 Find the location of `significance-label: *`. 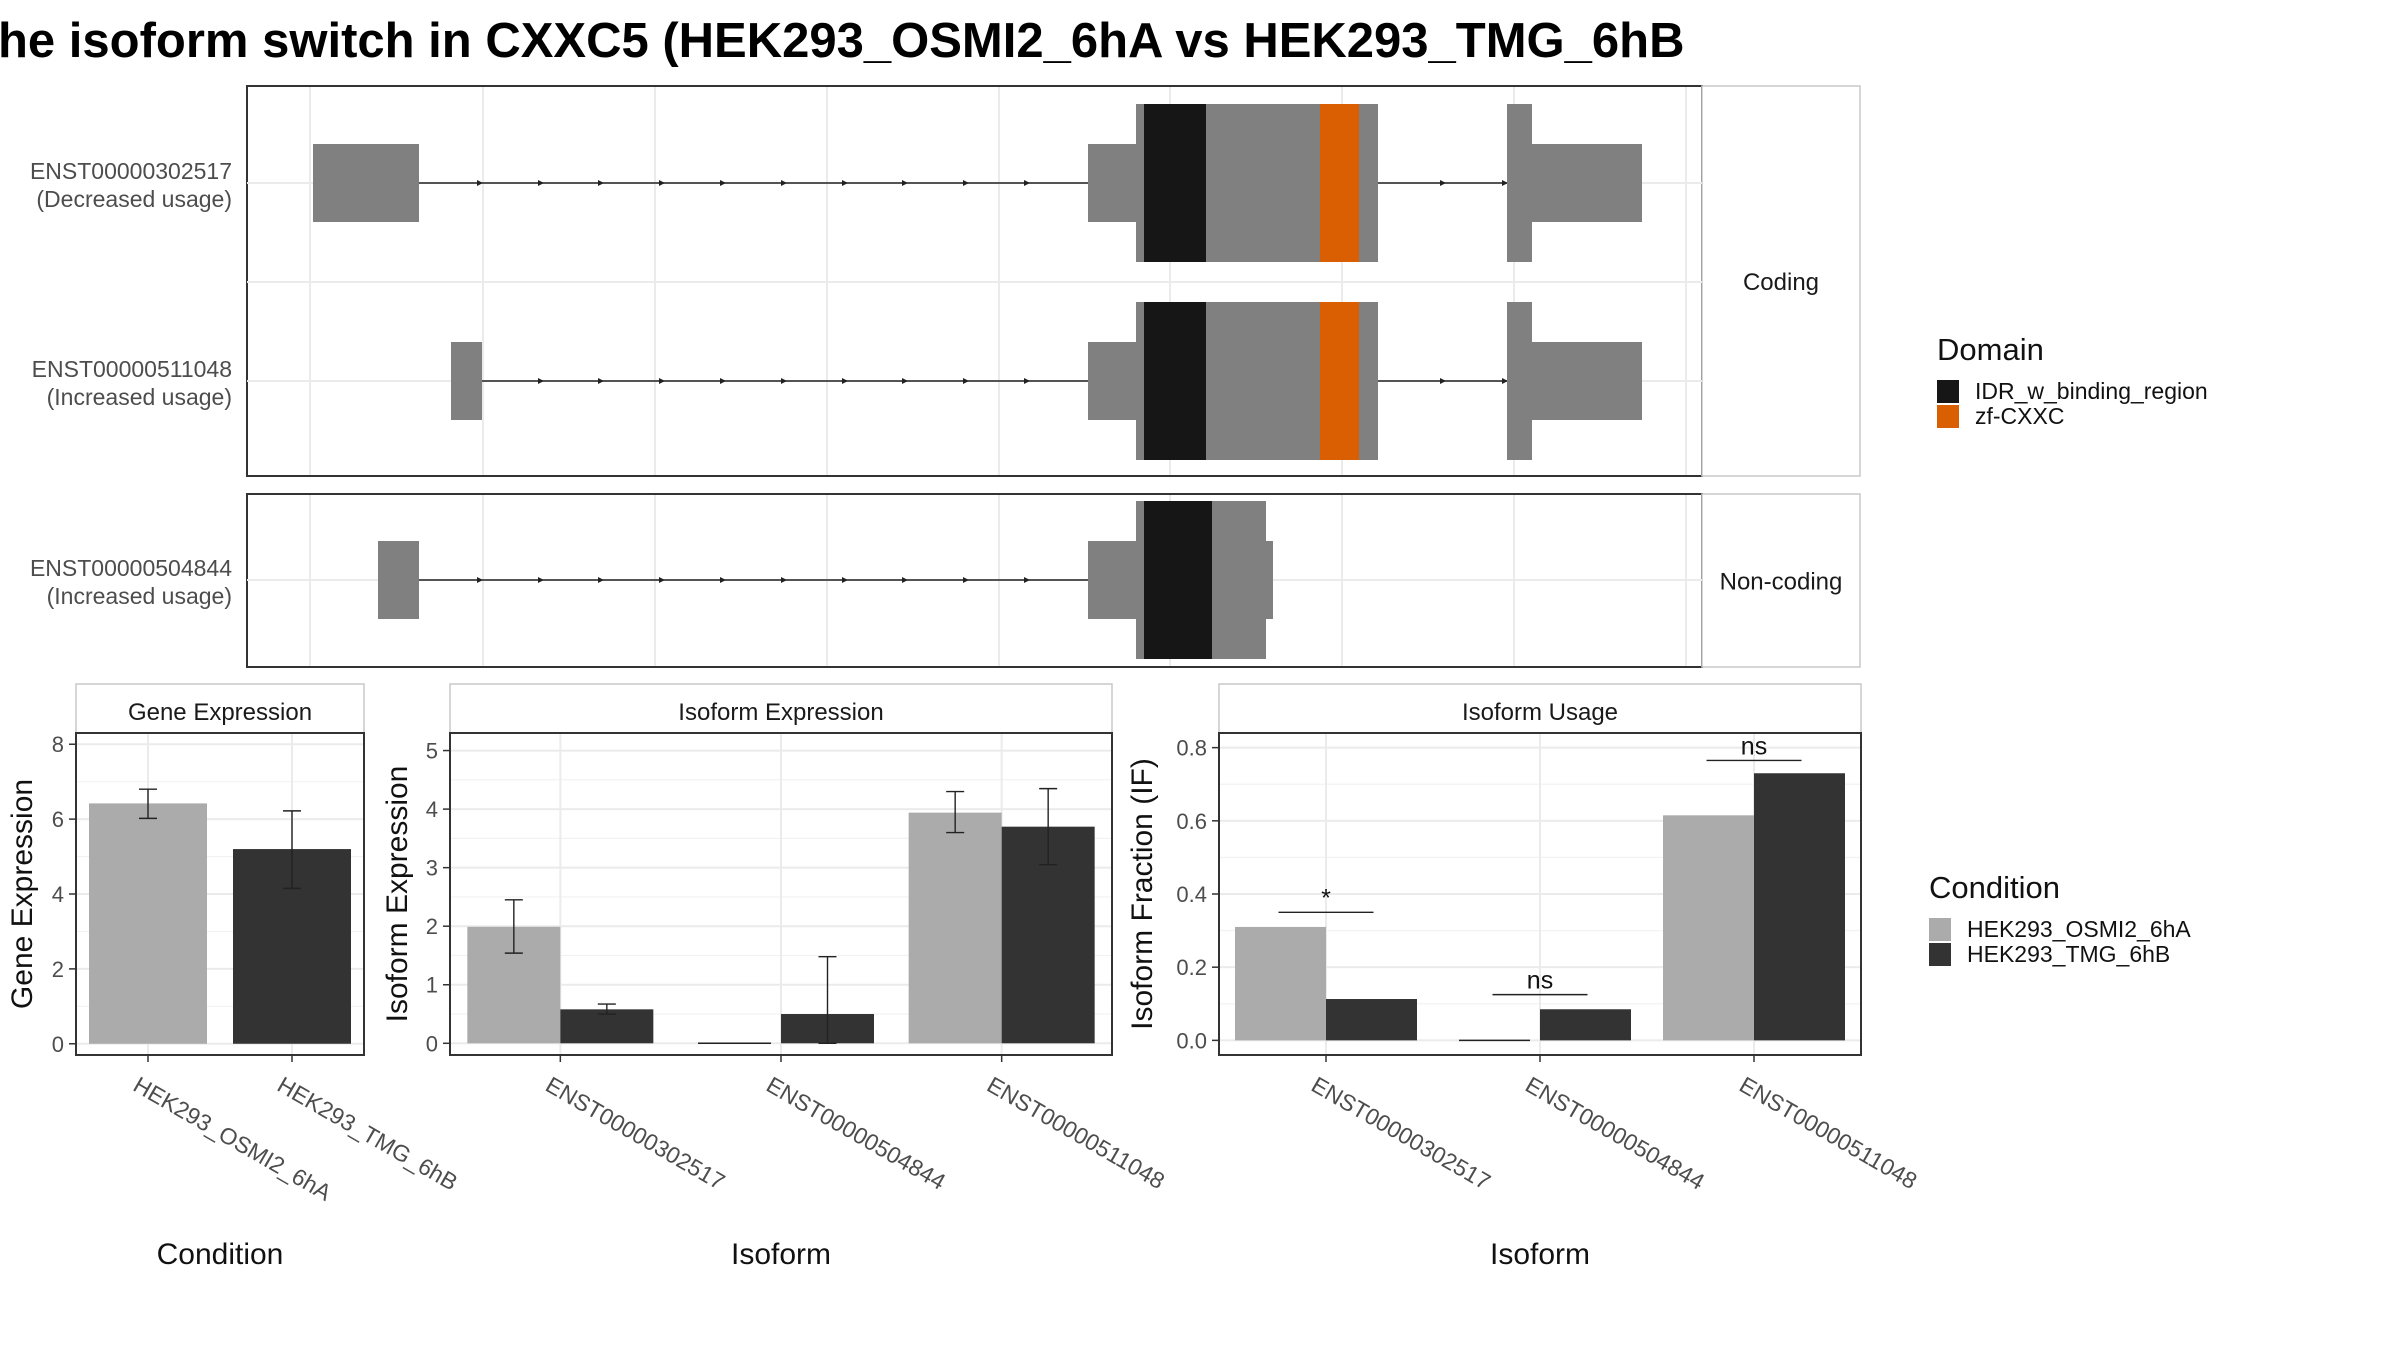

significance-label: * is located at coordinates (1326, 898).